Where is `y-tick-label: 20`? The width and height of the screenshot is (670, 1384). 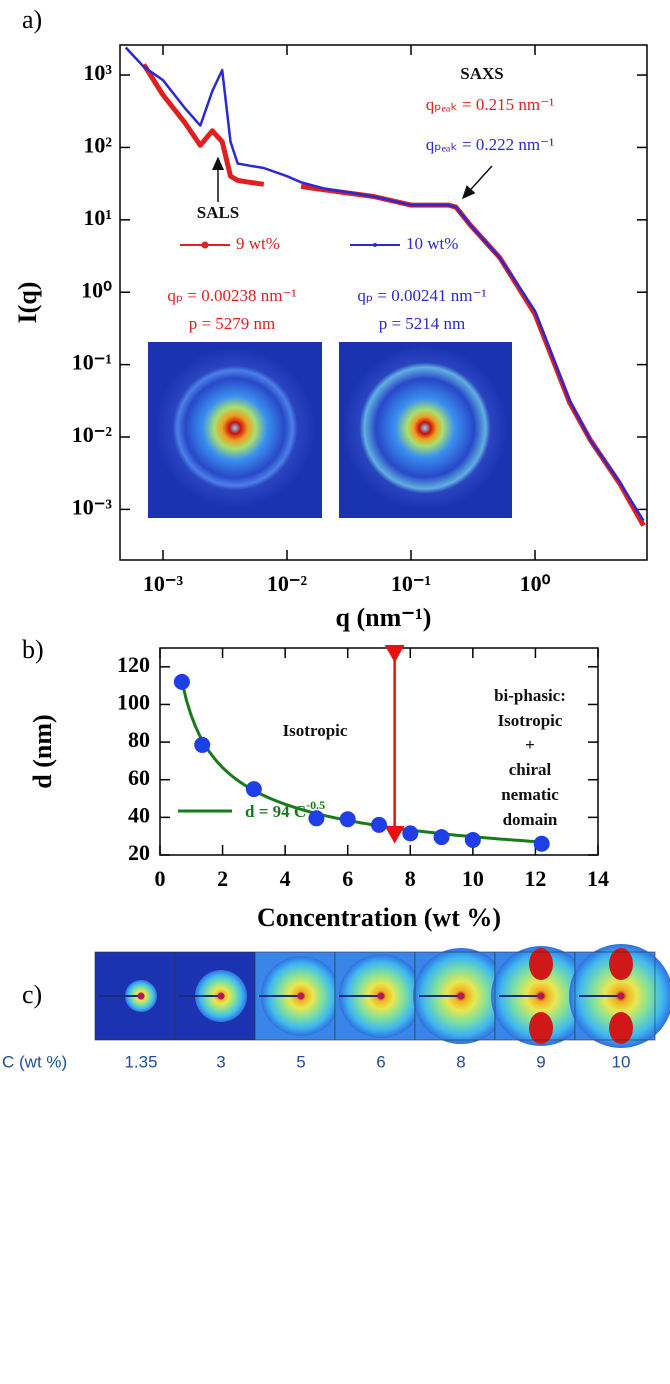 y-tick-label: 20 is located at coordinates (139, 852).